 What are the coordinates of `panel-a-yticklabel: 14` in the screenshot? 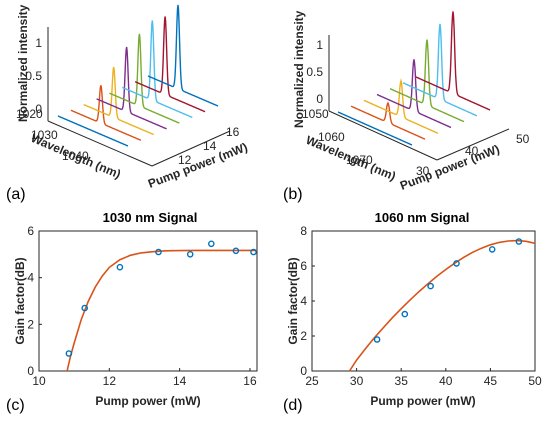 It's located at (210, 146).